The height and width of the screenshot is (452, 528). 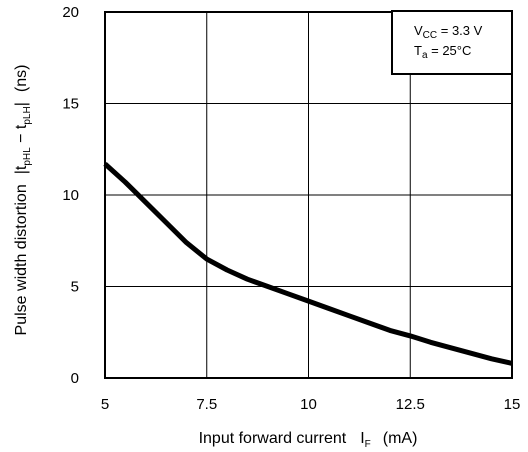 I want to click on condition-vcc-subscript: CC, so click(x=430, y=35).